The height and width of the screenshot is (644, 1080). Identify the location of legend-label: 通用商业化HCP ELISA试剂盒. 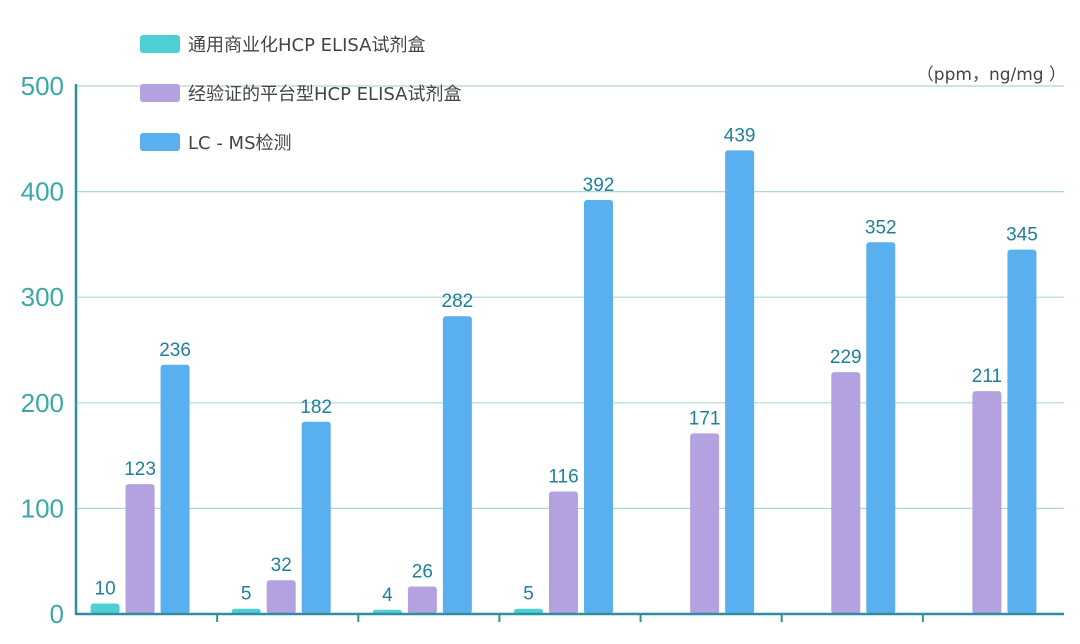
(306, 45).